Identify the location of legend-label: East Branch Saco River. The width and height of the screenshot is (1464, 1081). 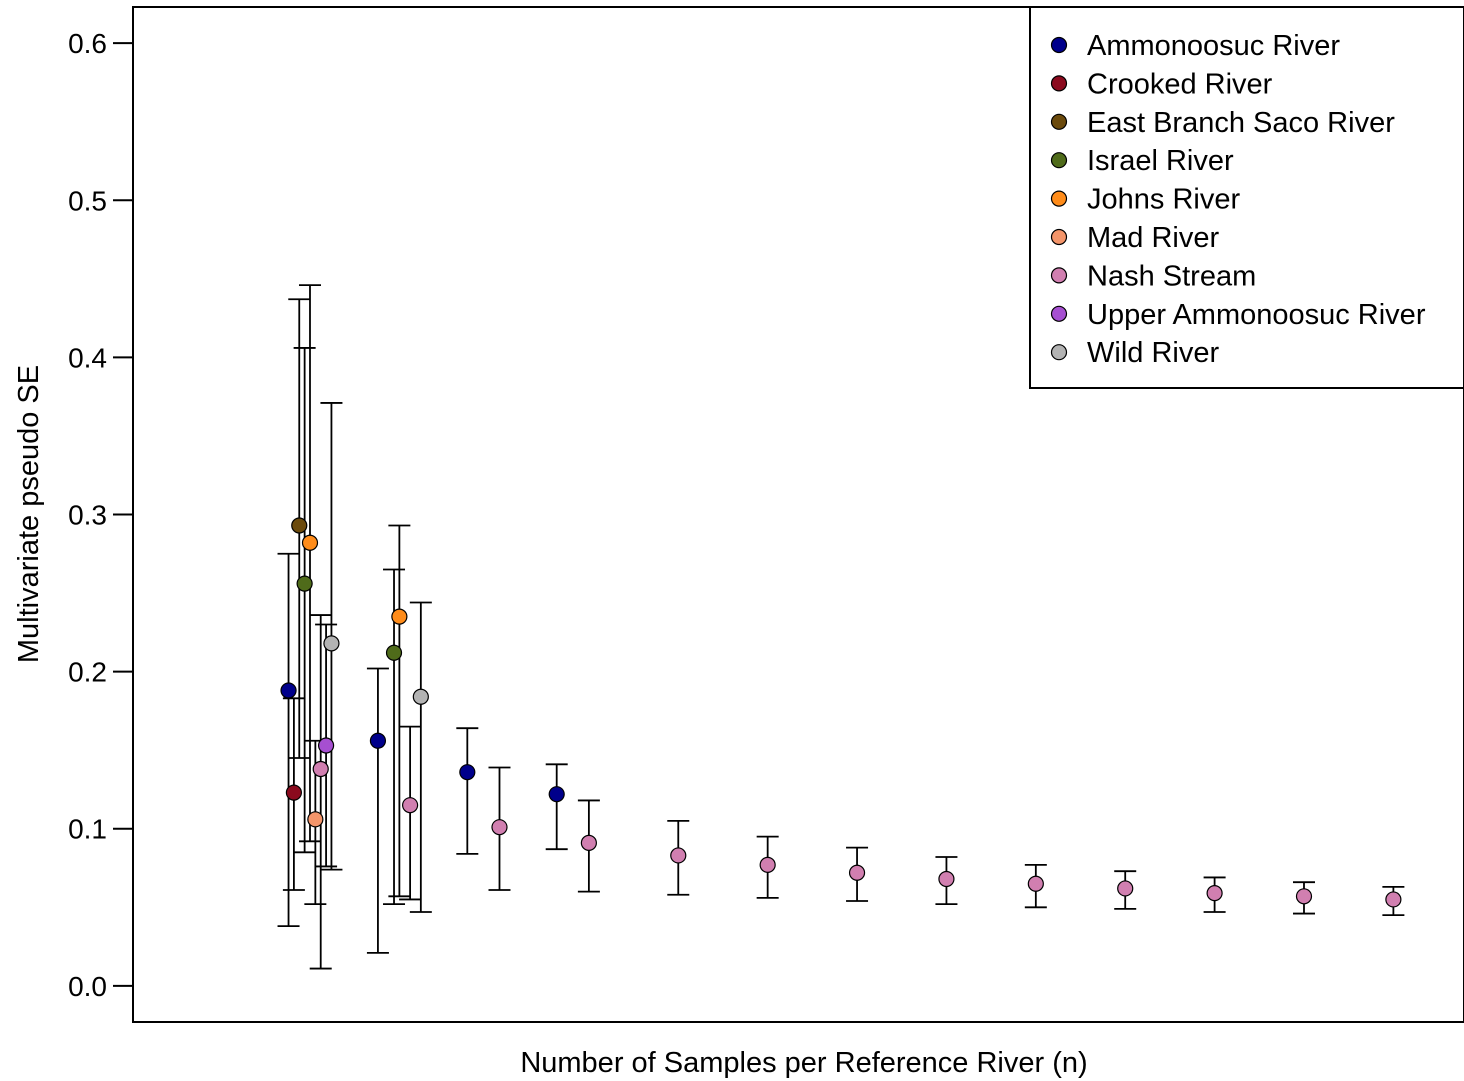
(1241, 123).